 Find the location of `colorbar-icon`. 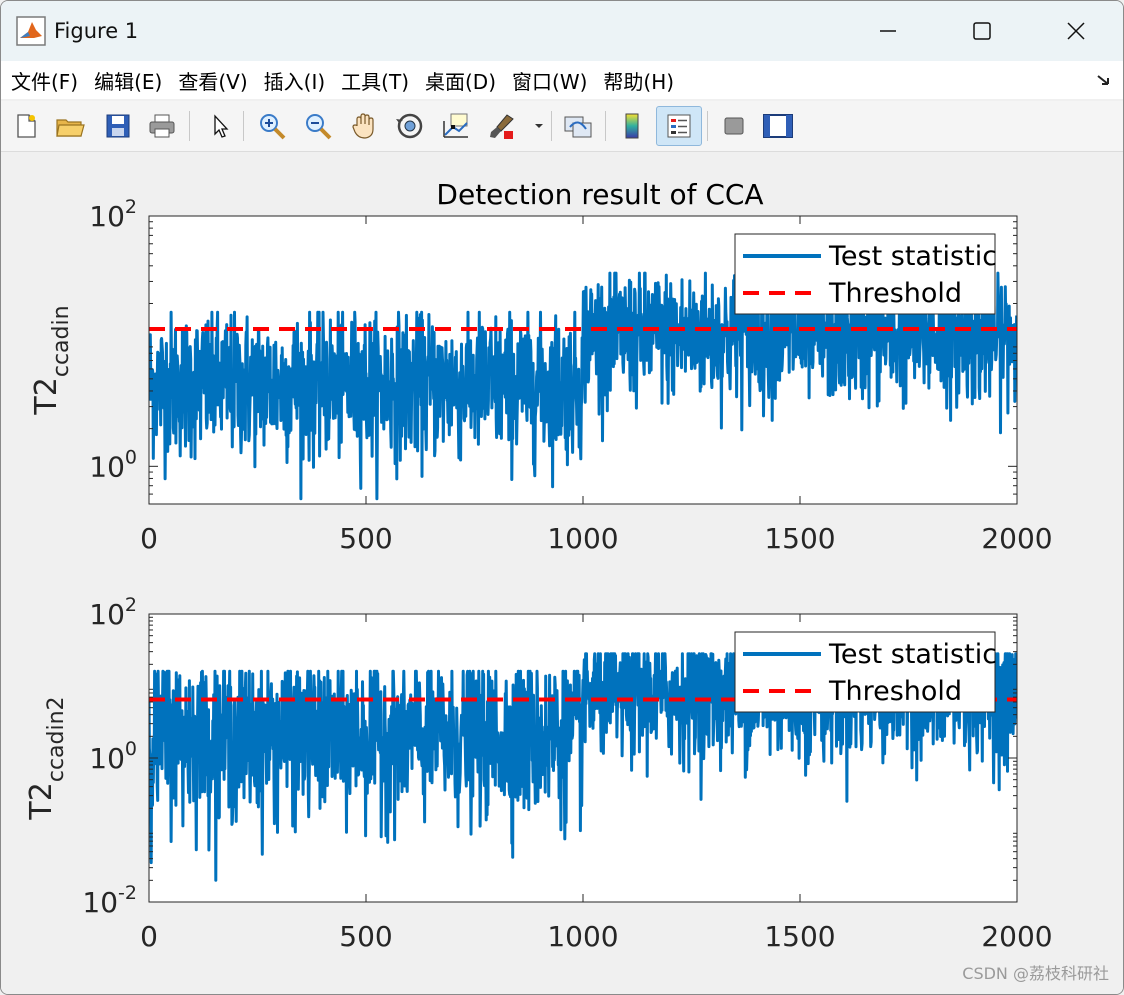

colorbar-icon is located at coordinates (632, 126).